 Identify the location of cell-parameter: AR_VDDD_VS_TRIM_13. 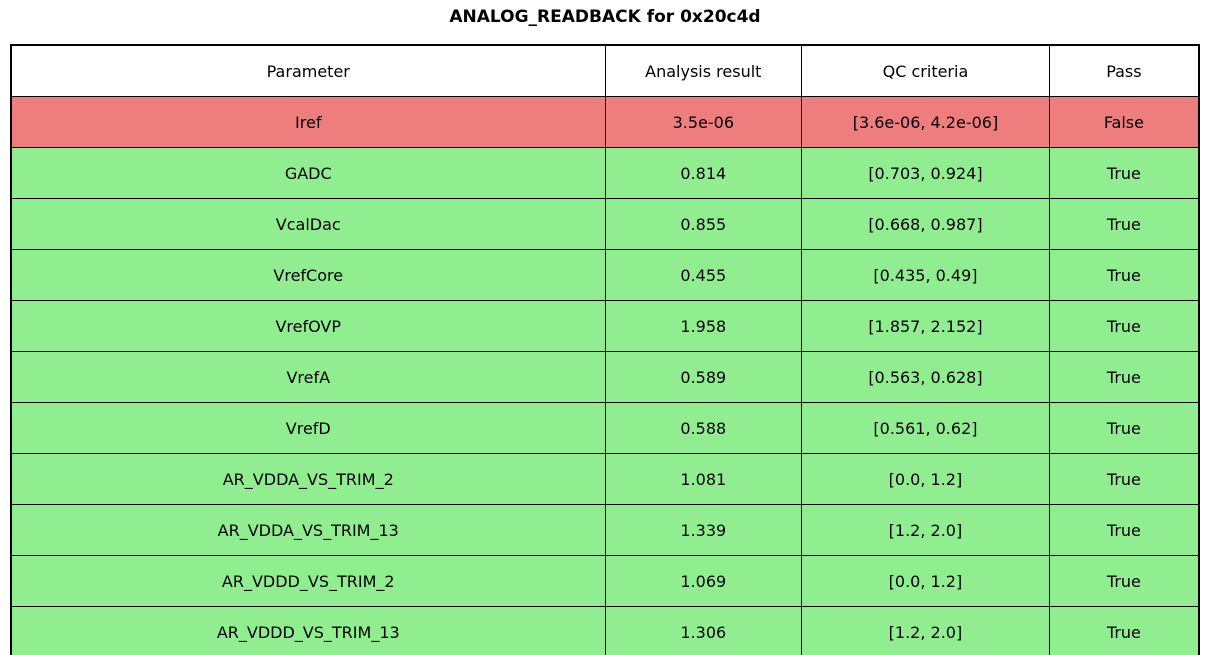
(308, 630).